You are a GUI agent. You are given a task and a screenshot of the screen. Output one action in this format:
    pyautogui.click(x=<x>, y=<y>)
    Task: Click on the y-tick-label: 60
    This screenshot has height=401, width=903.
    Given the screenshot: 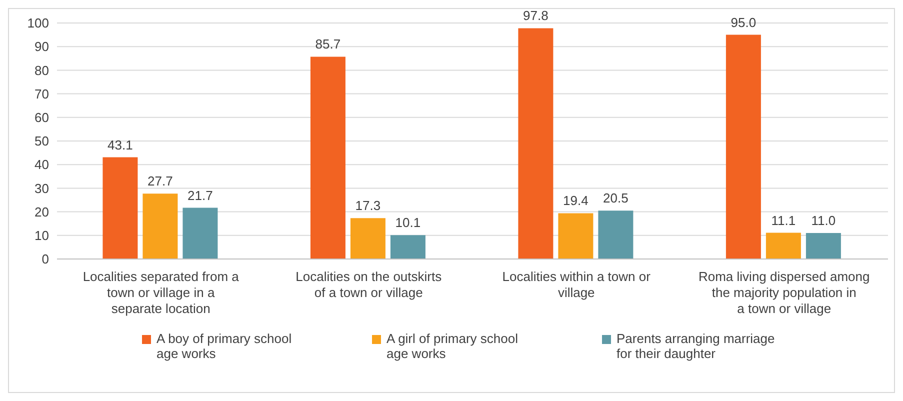 What is the action you would take?
    pyautogui.click(x=41, y=118)
    